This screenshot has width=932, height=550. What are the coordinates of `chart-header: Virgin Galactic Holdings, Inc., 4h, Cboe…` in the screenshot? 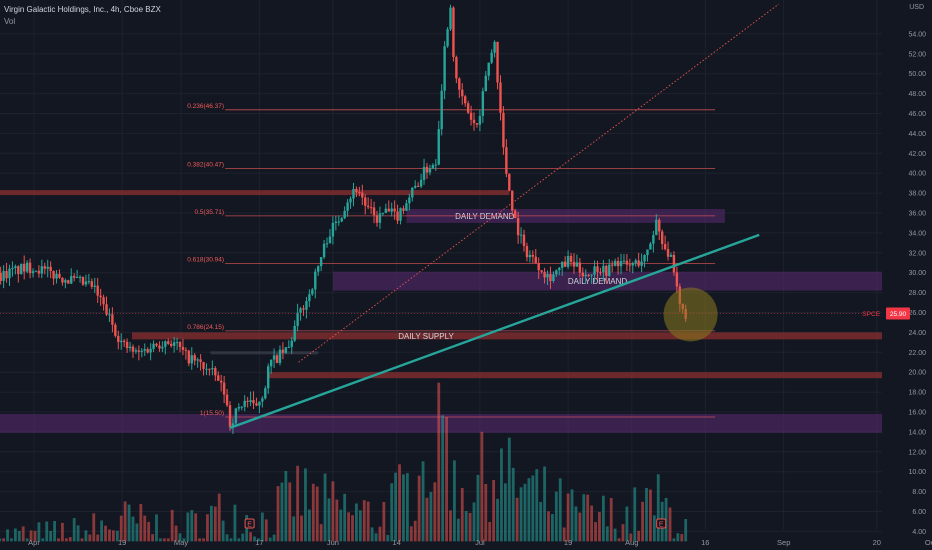 It's located at (82, 16).